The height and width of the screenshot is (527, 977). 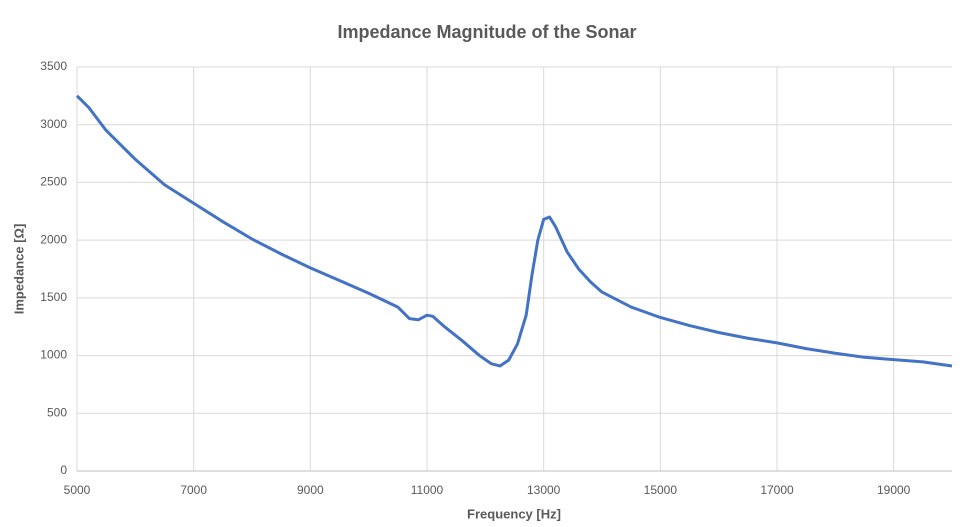 What do you see at coordinates (77, 490) in the screenshot?
I see `x-tick-label: 5000` at bounding box center [77, 490].